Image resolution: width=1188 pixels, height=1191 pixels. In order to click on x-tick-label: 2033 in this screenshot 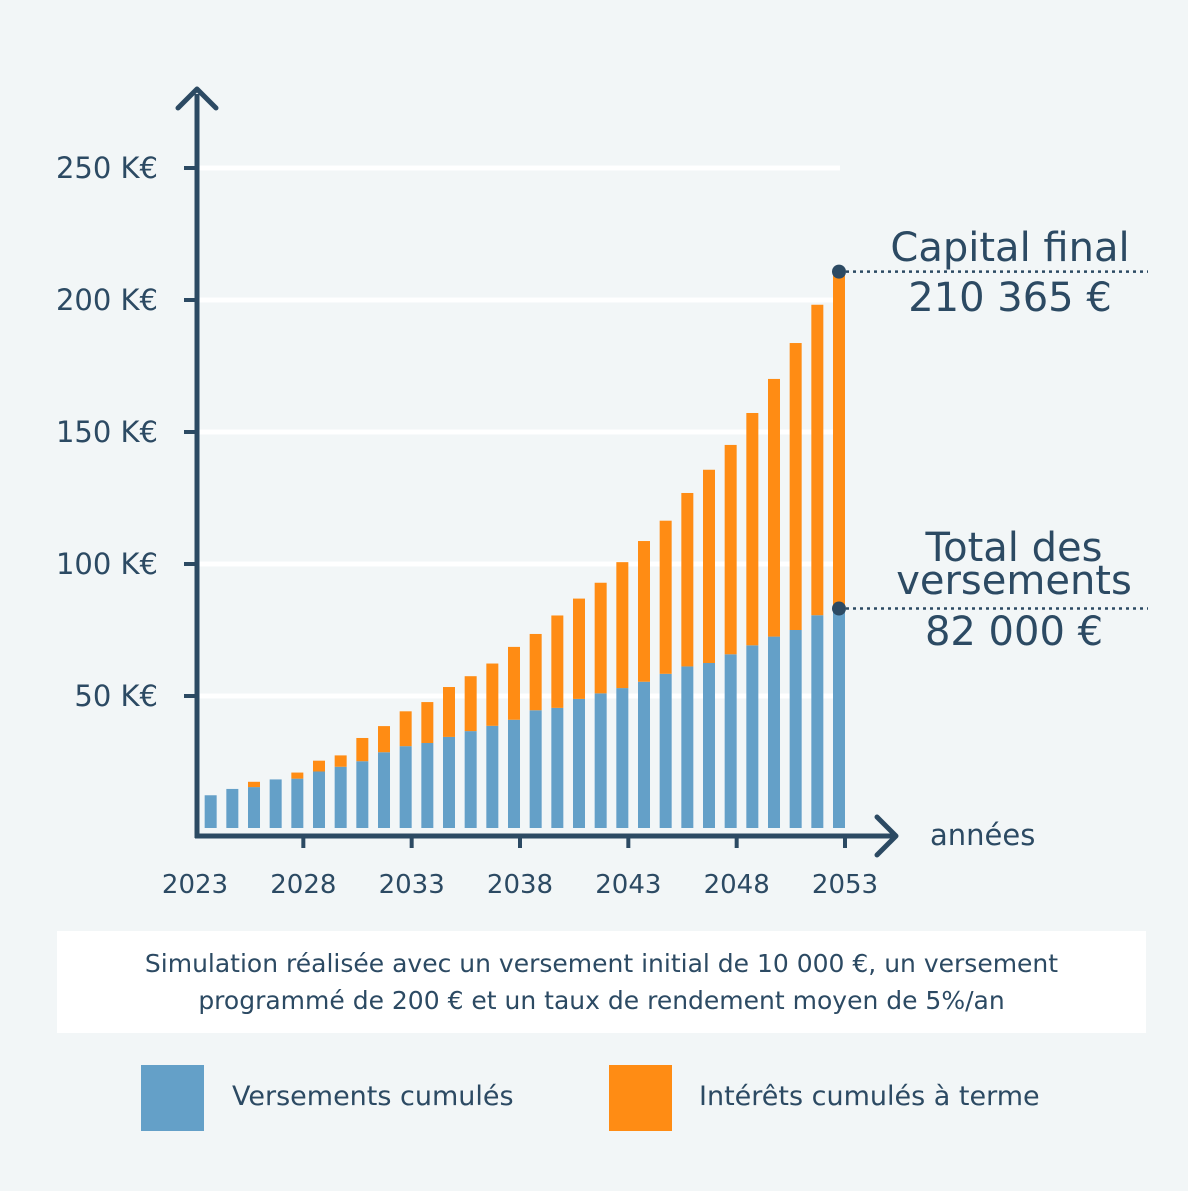, I will do `click(412, 885)`.